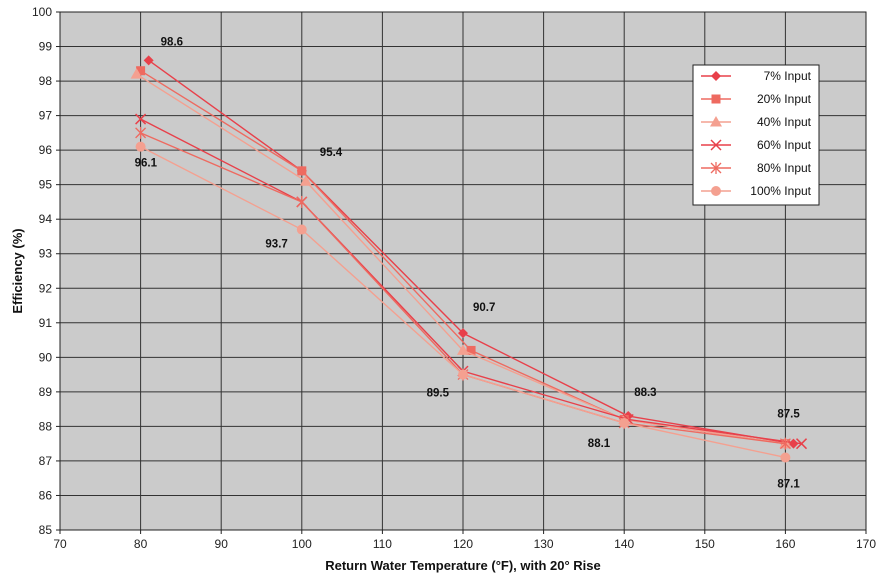  Describe the element at coordinates (780, 191) in the screenshot. I see `legend-label: 100% Input` at that location.